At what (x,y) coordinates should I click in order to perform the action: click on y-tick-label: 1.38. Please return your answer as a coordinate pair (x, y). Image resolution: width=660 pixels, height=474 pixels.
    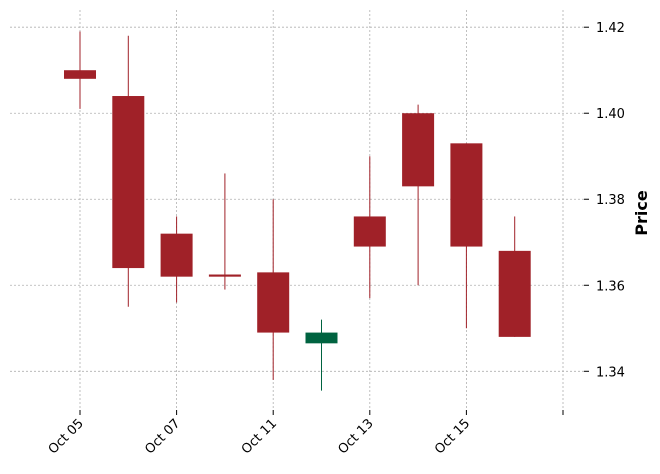
    Looking at the image, I should click on (610, 200).